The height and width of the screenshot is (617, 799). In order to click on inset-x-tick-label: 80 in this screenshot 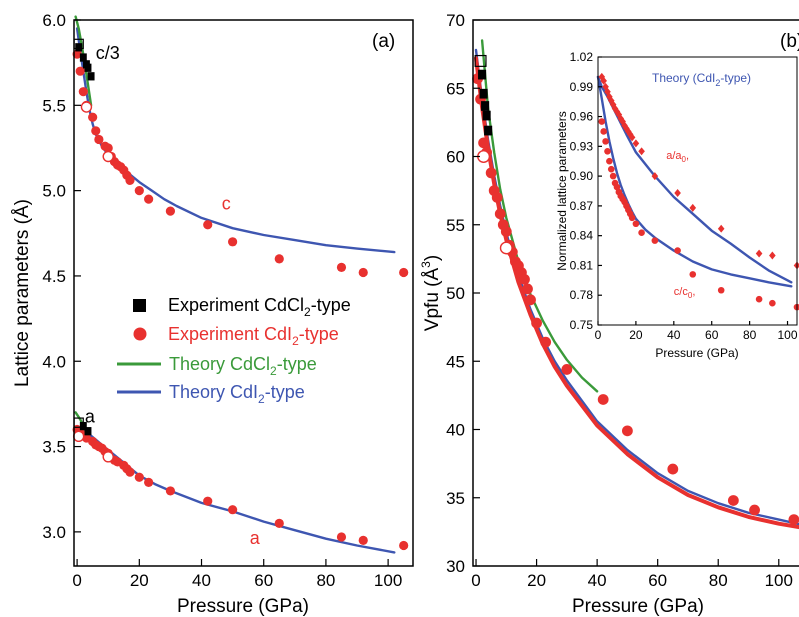, I will do `click(750, 335)`.